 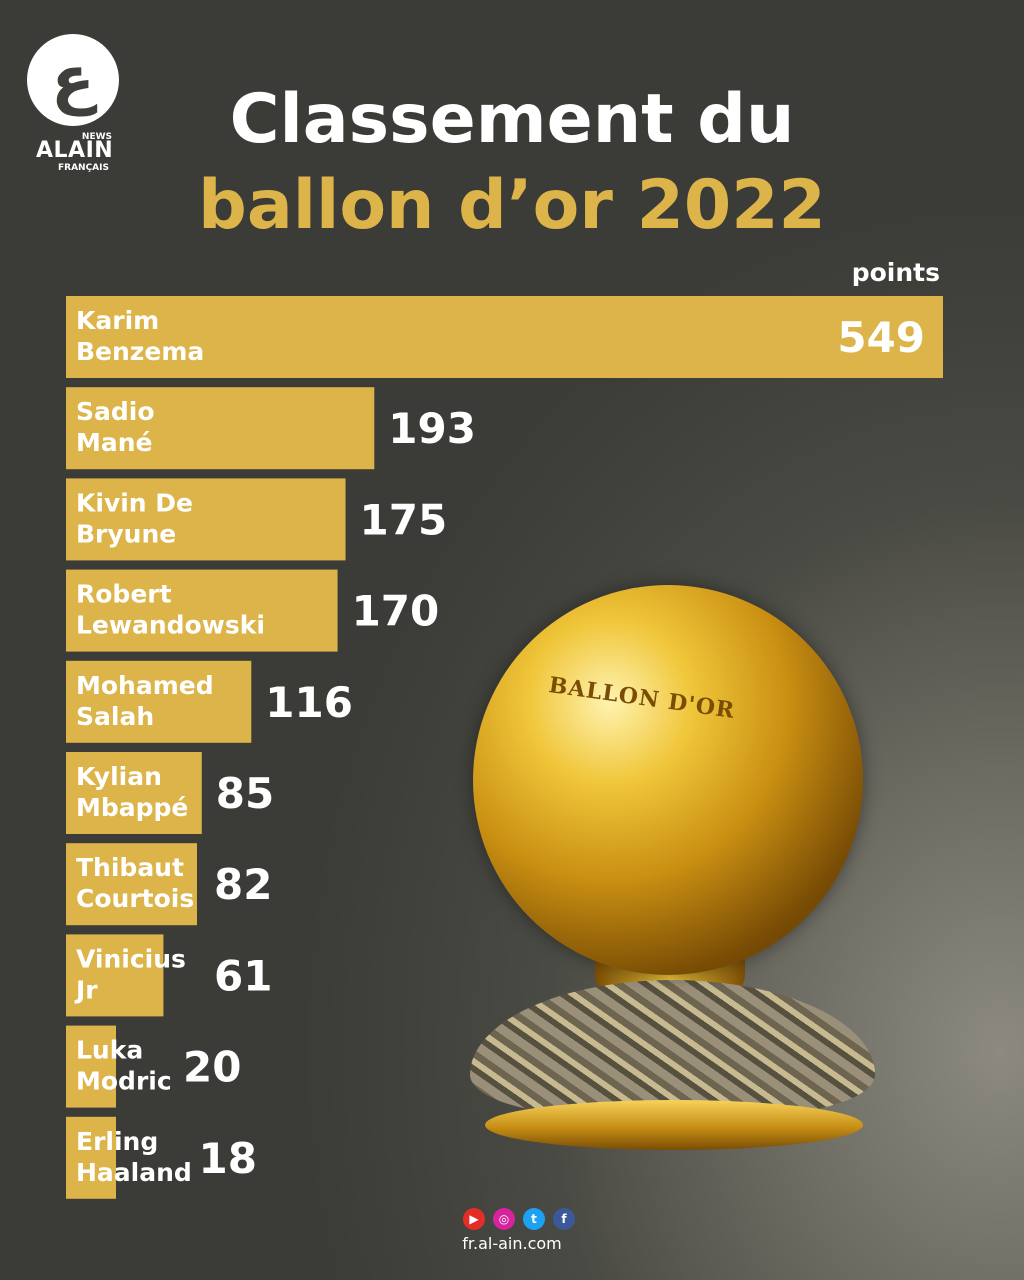 I want to click on bar-label-6-1: Courtois, so click(x=135, y=898).